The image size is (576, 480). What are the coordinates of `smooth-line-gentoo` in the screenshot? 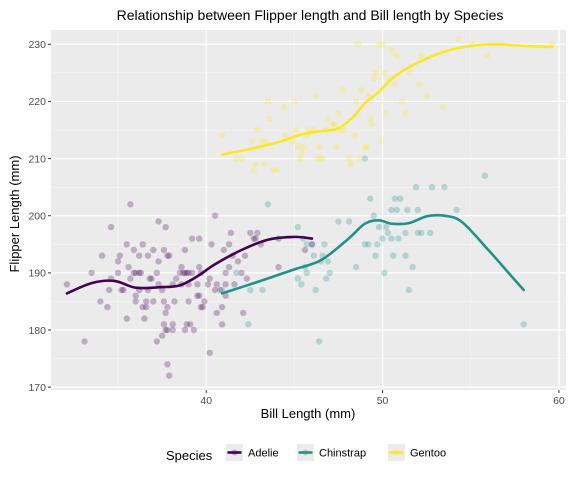 It's located at (387, 99).